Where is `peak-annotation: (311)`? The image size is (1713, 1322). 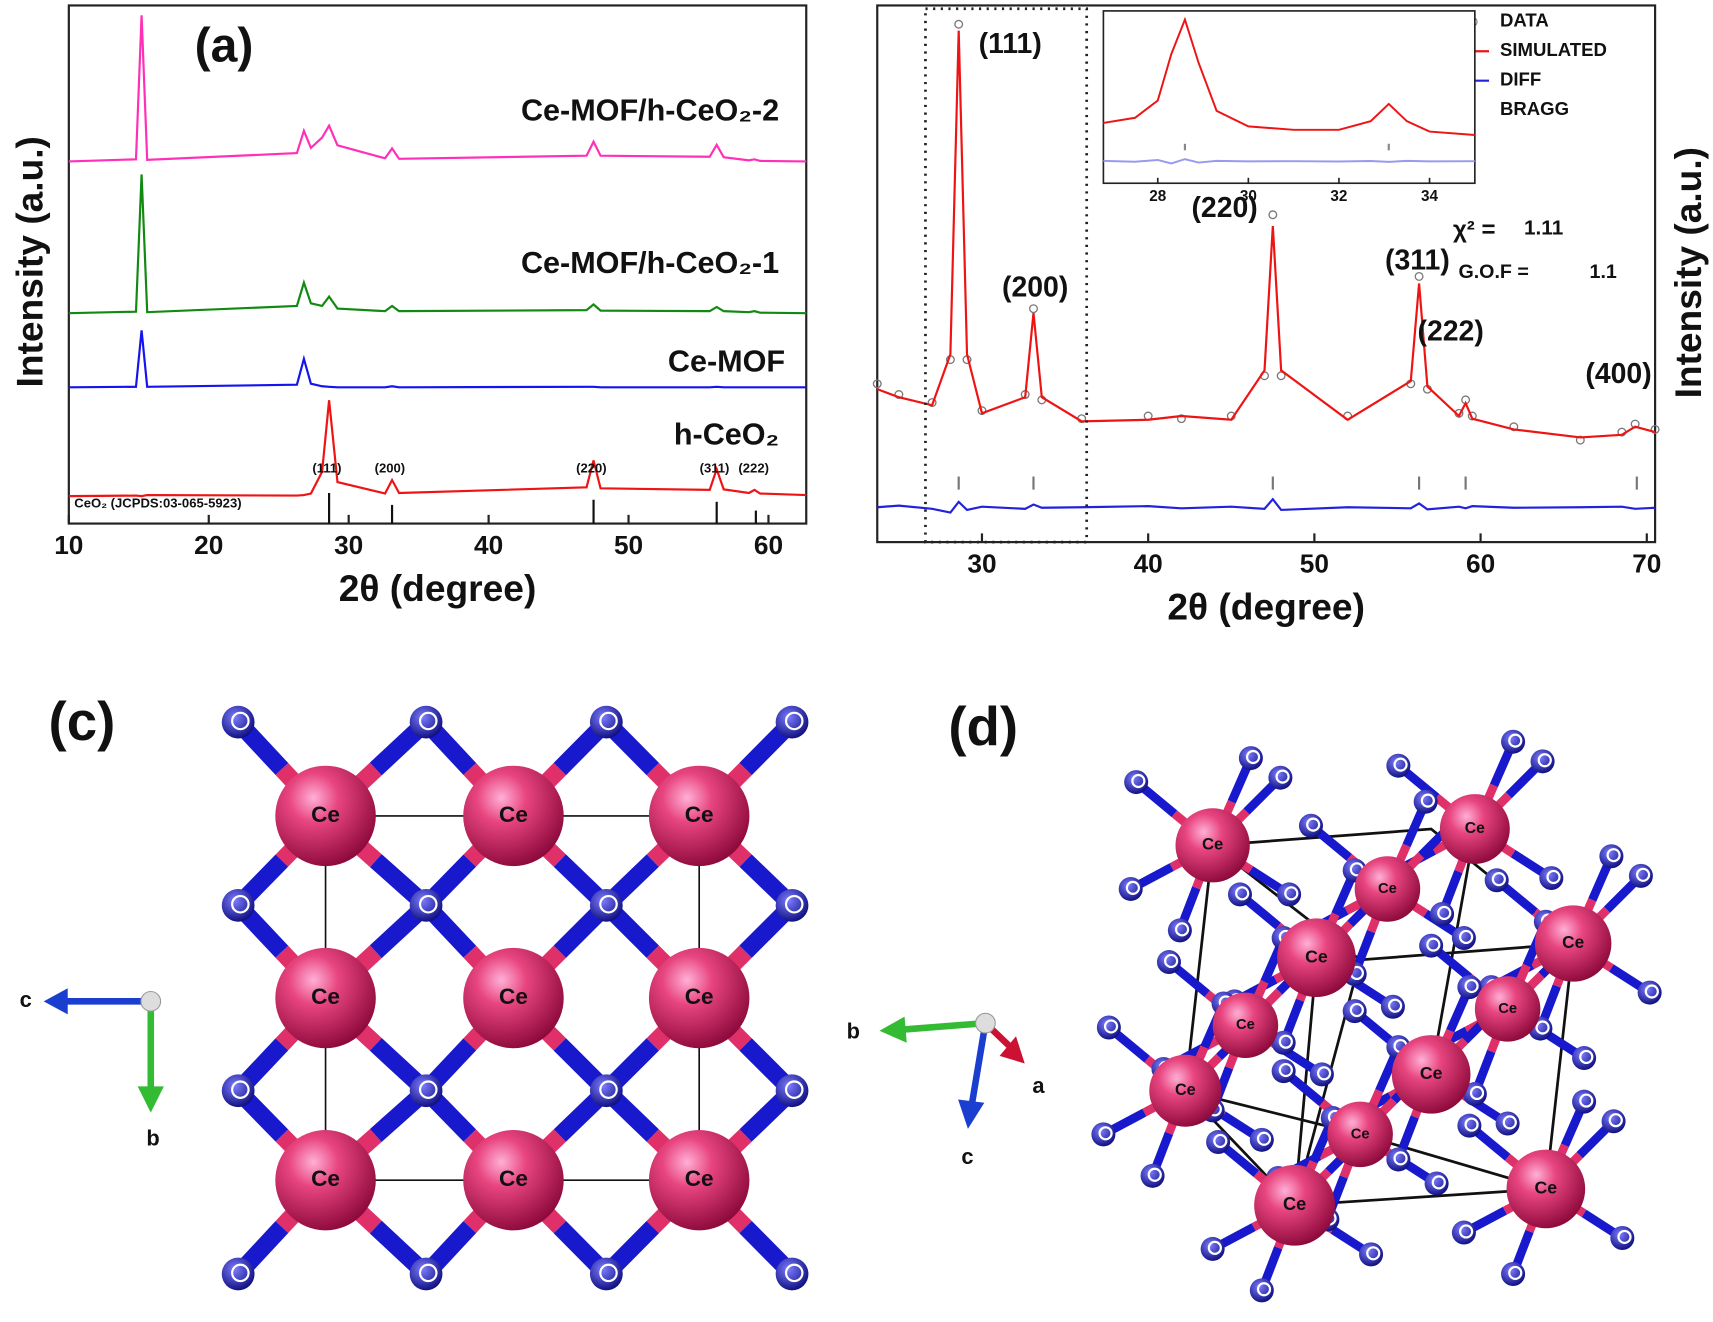 peak-annotation: (311) is located at coordinates (1417, 260).